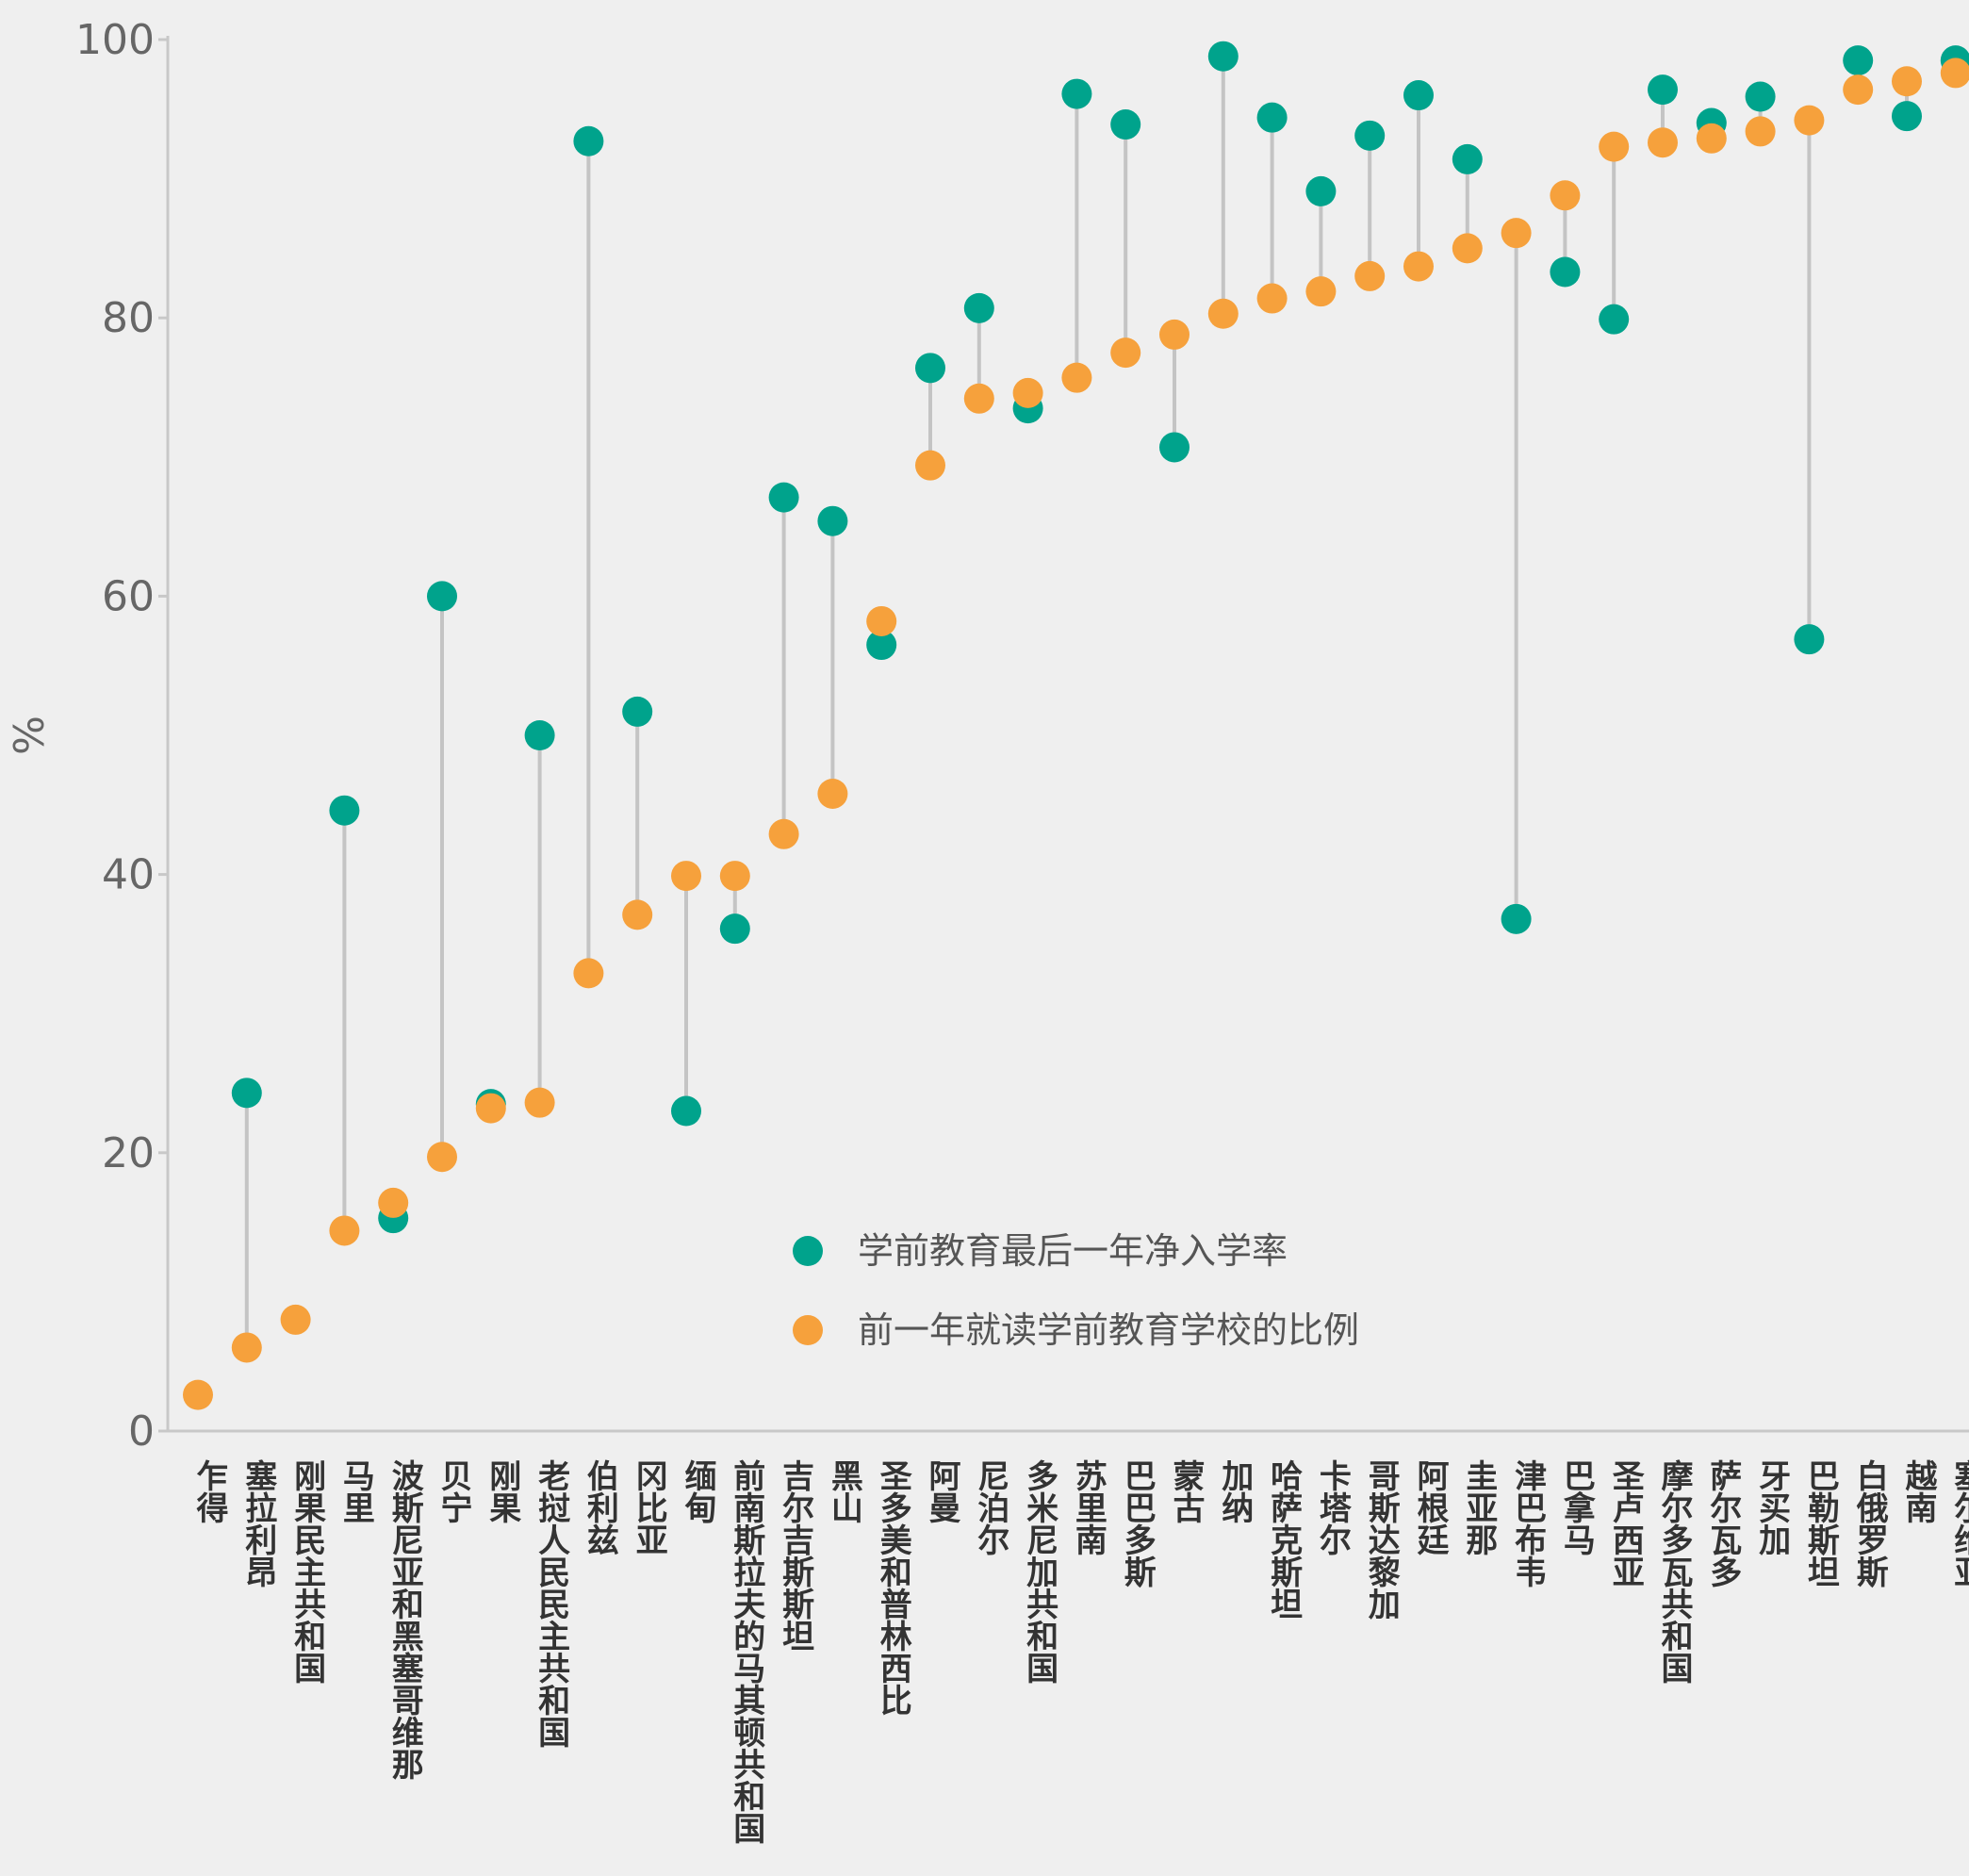 The image size is (1969, 1876). I want to click on category-label: 圣卢西亚, so click(1625, 1524).